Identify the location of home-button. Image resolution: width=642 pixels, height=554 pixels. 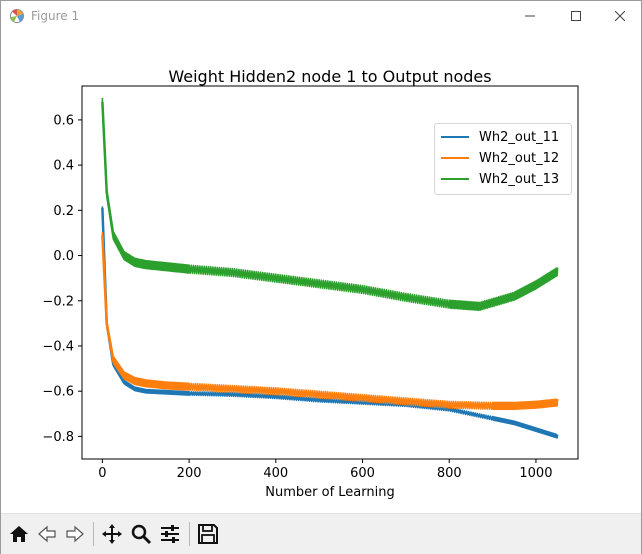
(19, 534).